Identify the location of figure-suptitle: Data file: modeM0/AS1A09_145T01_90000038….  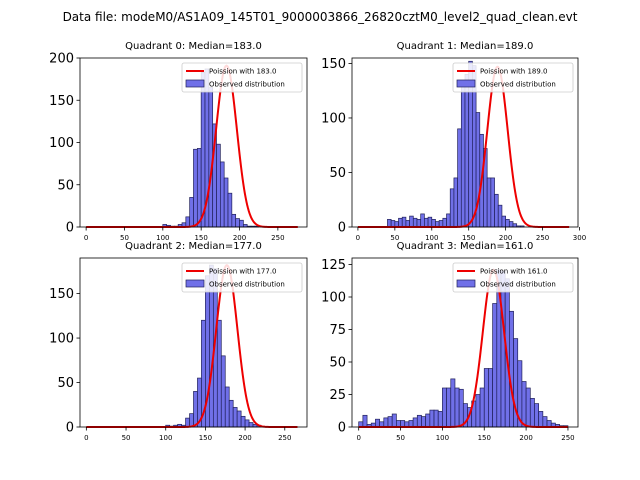
(320, 17).